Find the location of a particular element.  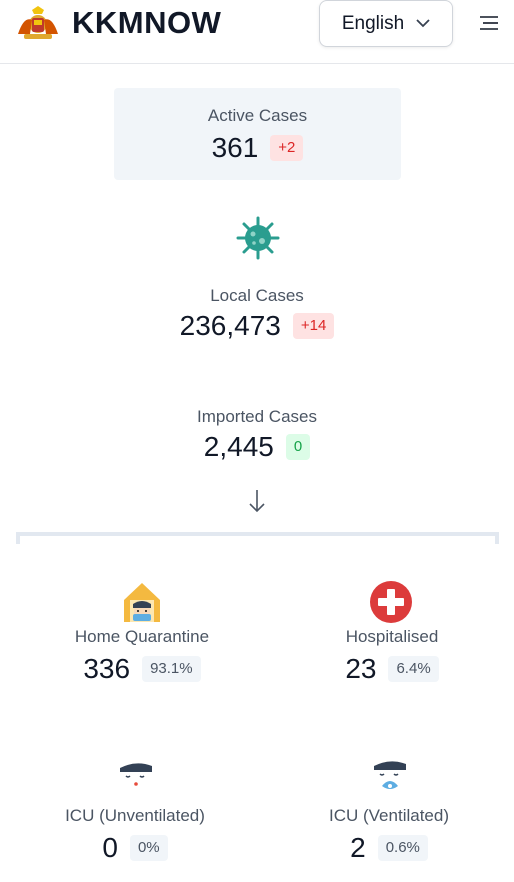

home-quarantine-block: Home Quarantine 336 93.1% is located at coordinates (142, 656).